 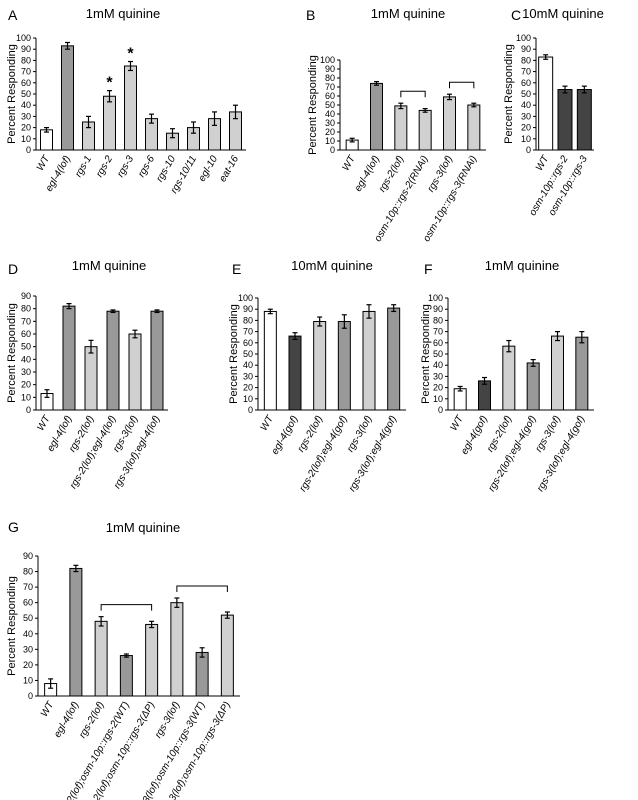 I want to click on x-category-label: rgs-3(lof);egl-4(gof), so click(x=373, y=454).